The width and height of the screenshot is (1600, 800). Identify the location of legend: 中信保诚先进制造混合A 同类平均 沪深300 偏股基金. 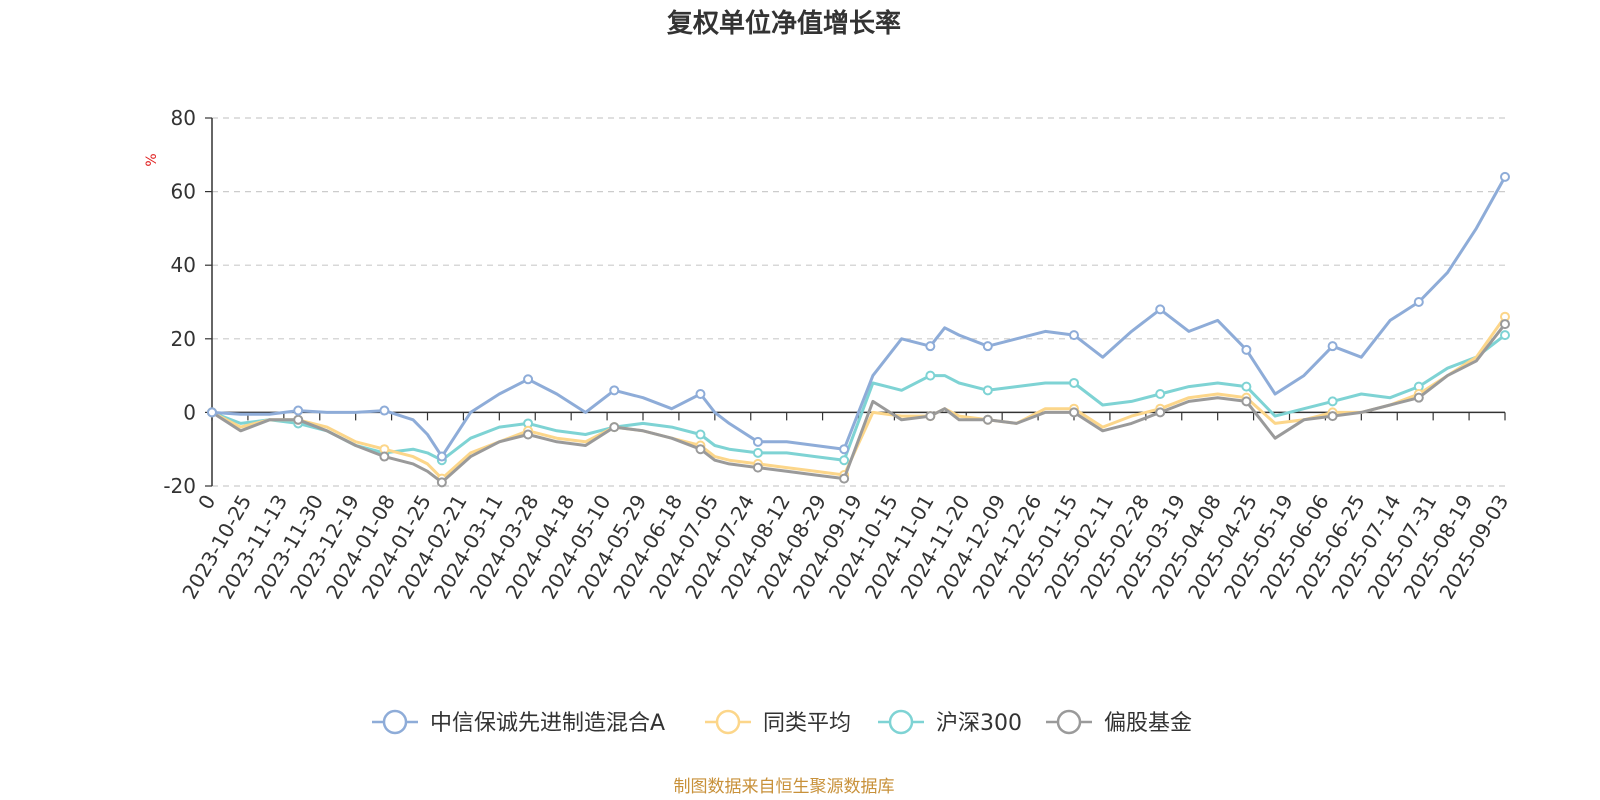
(782, 722).